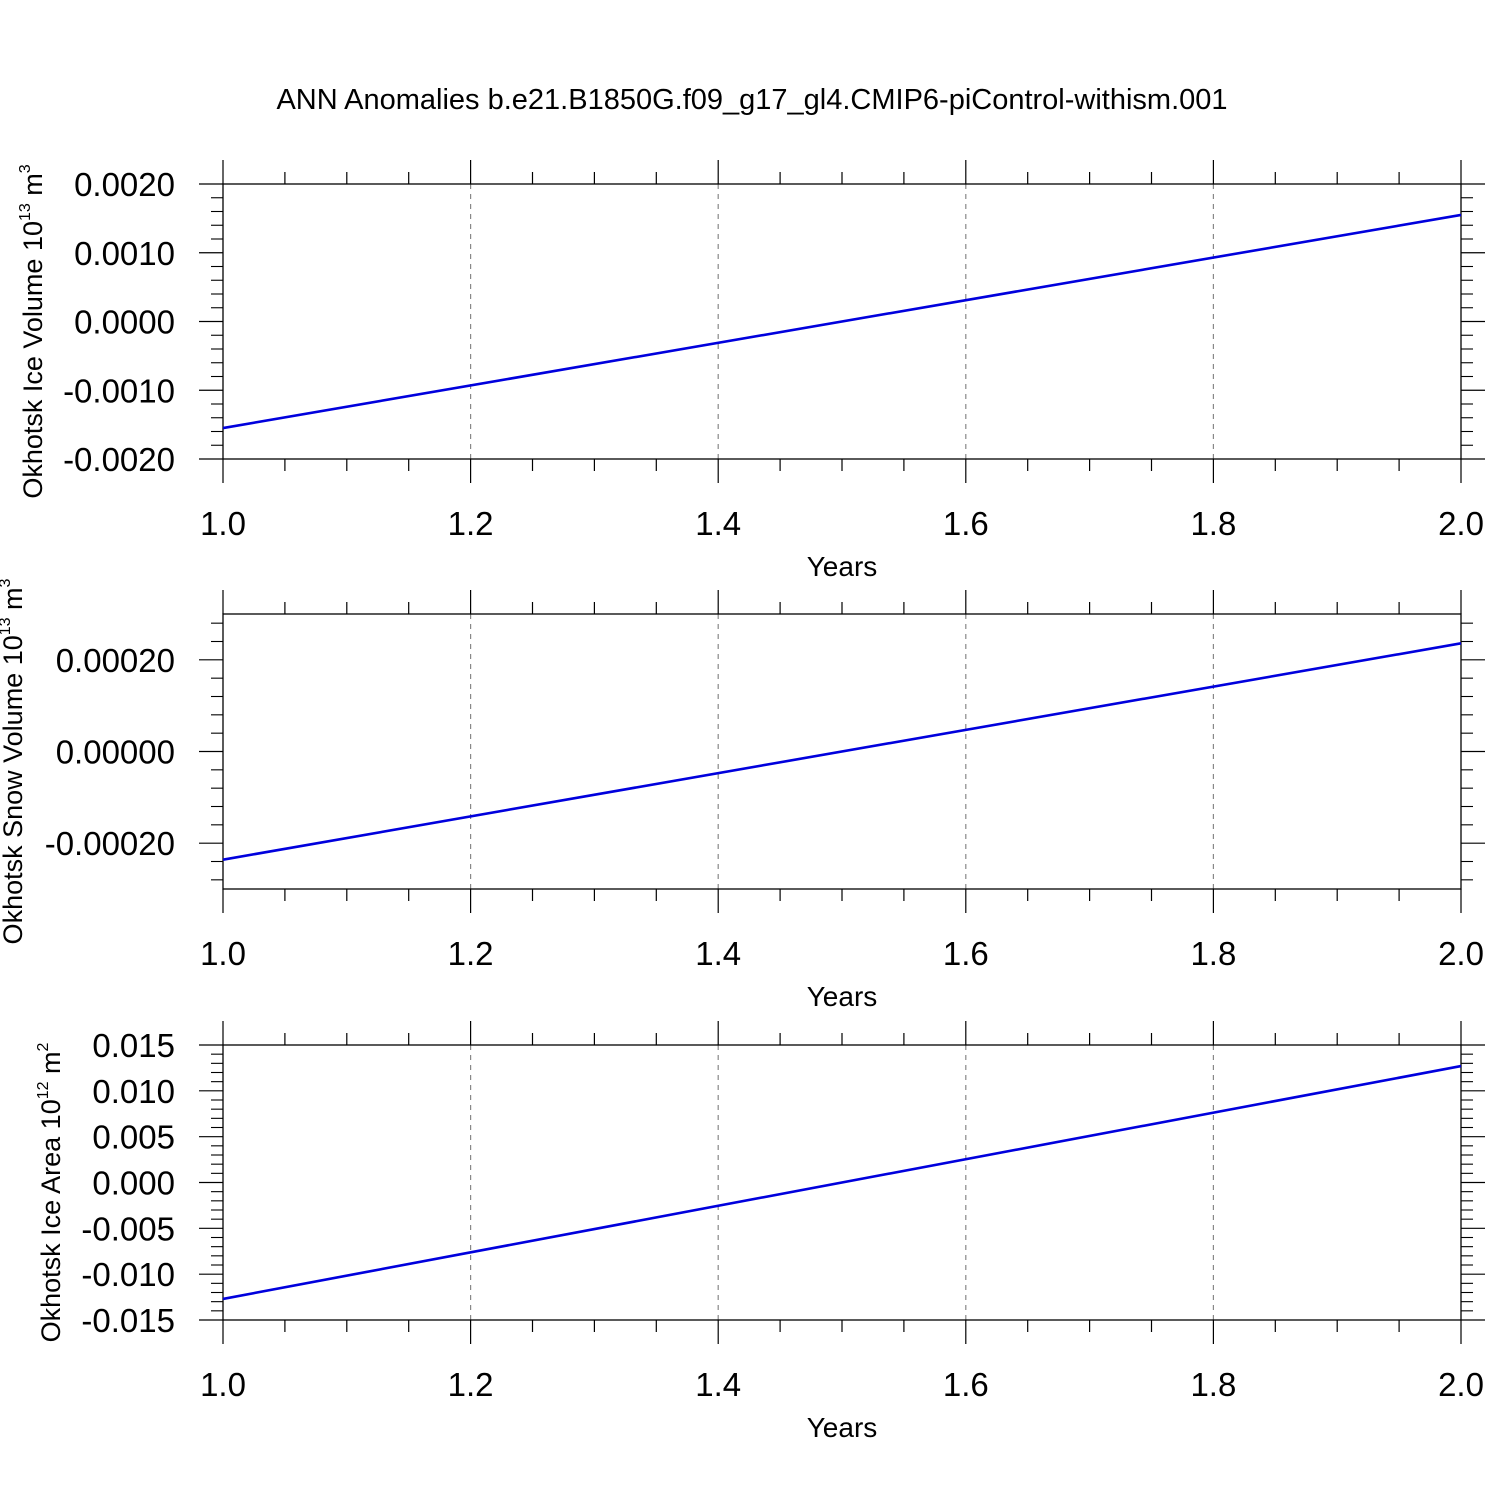  What do you see at coordinates (133, 1183) in the screenshot?
I see `y-tick-label: 0.000` at bounding box center [133, 1183].